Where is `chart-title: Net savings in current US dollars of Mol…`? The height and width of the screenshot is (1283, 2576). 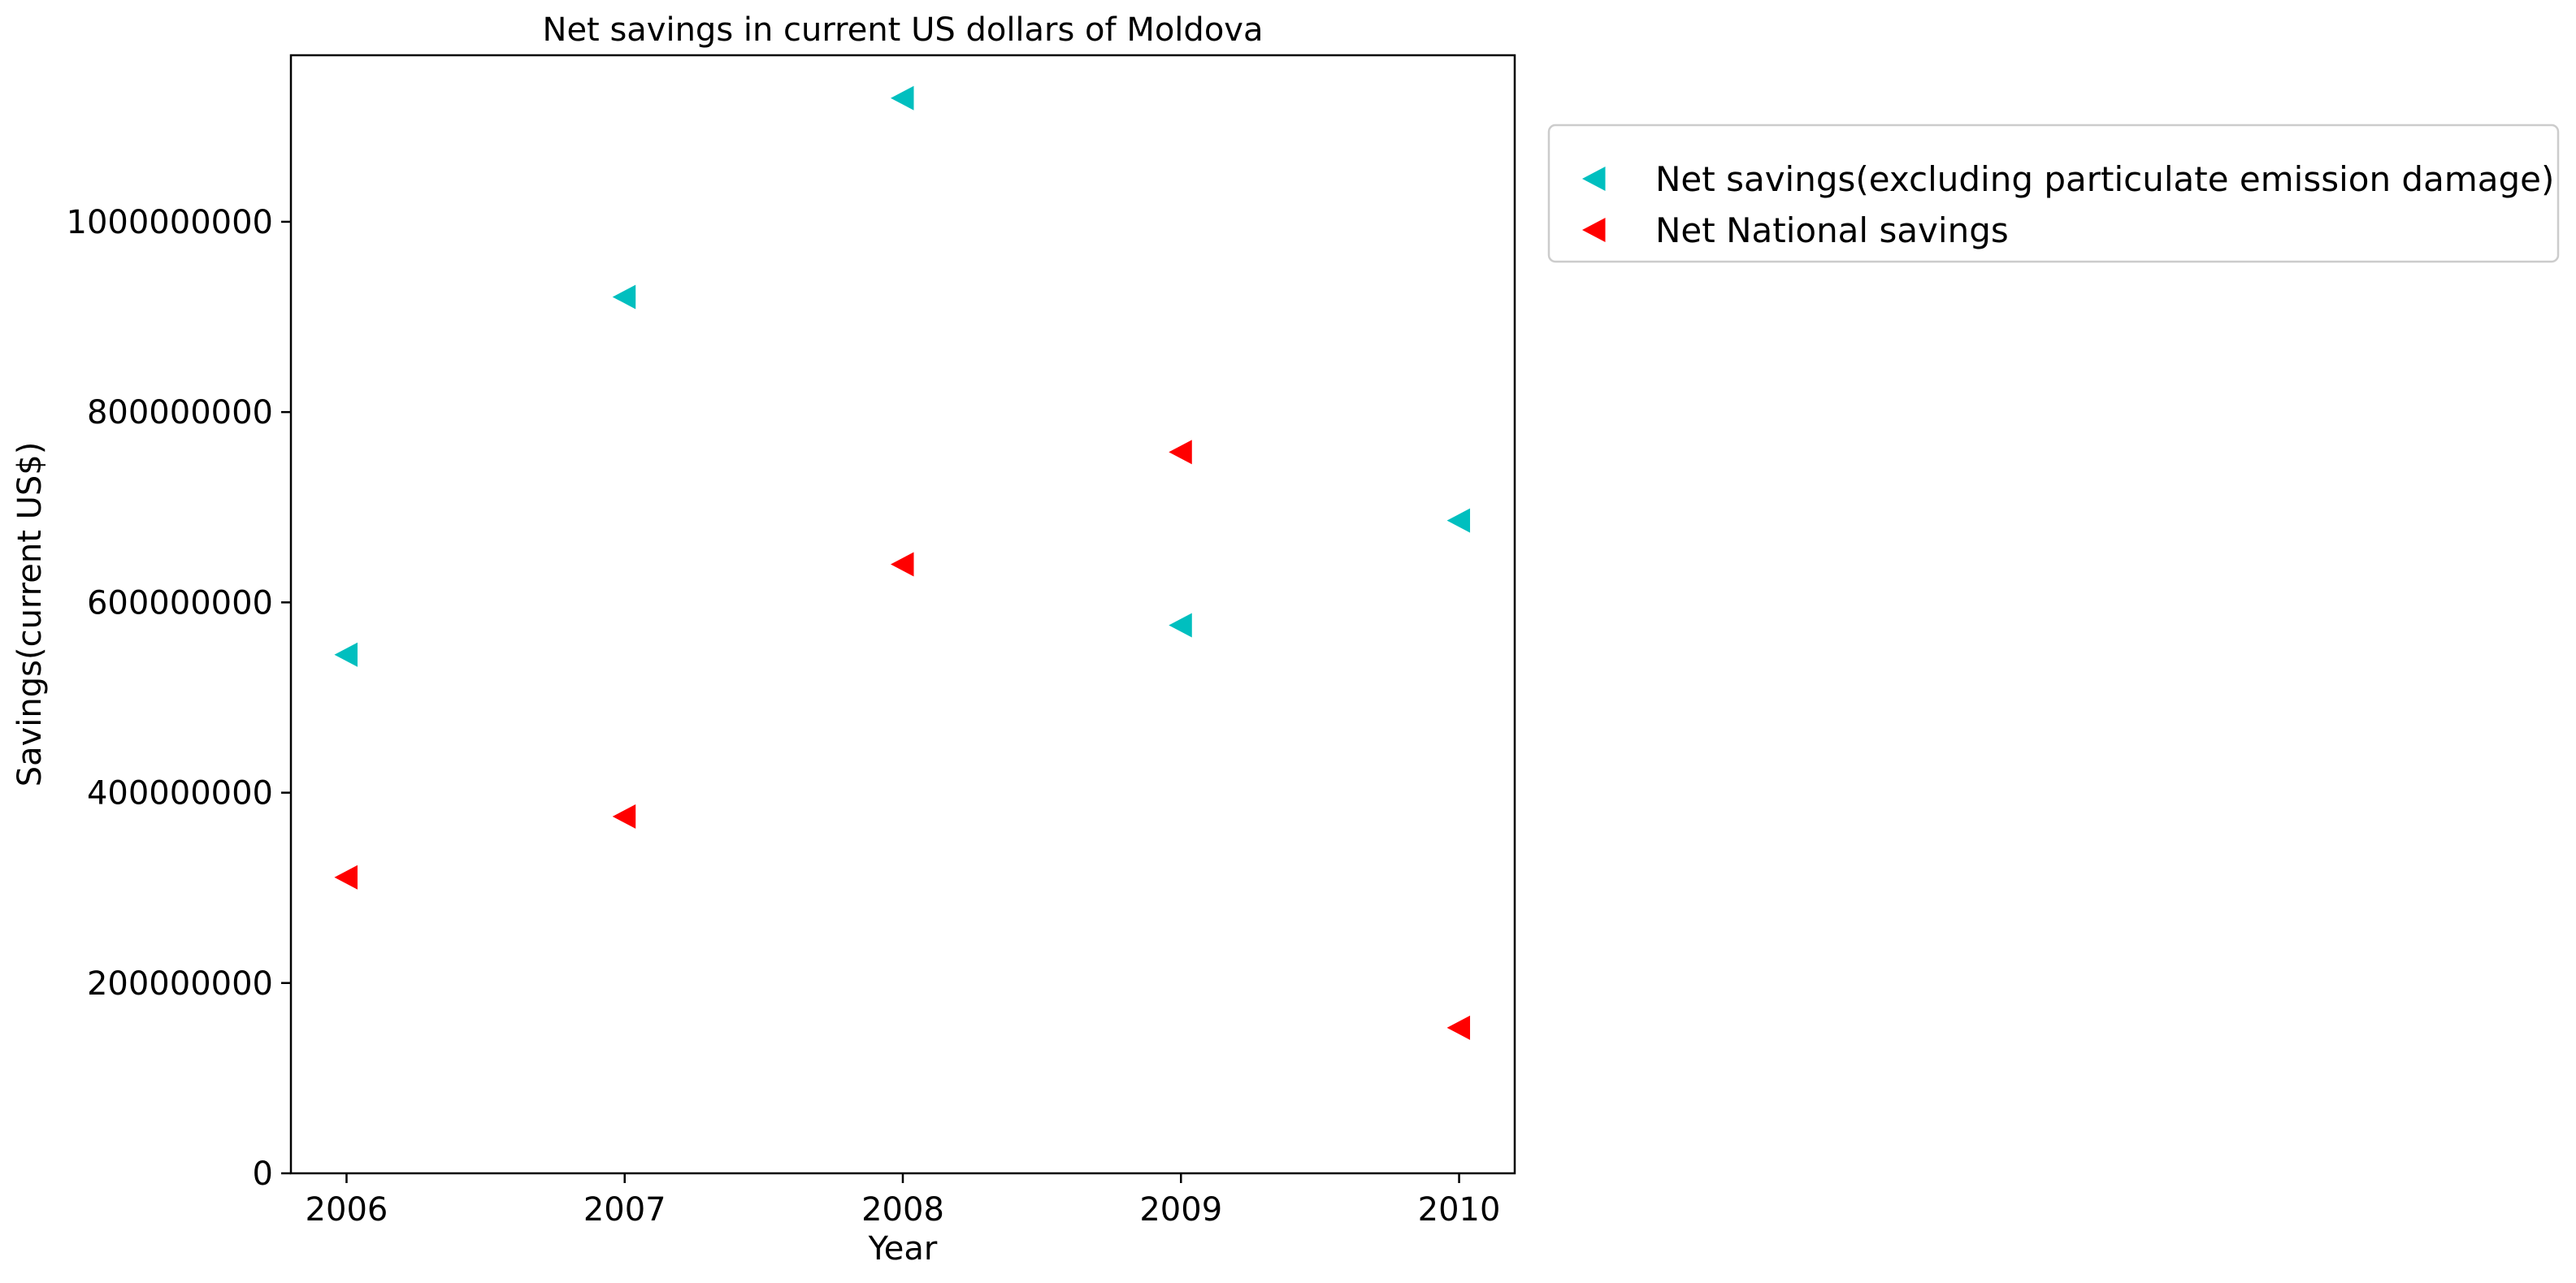
chart-title: Net savings in current US dollars of Mol… is located at coordinates (903, 30).